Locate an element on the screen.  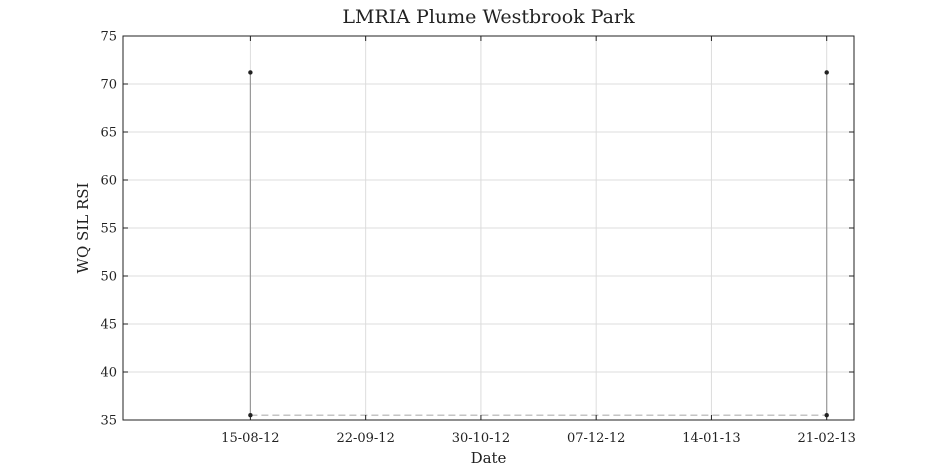
x-tick-label: 15-08-12 is located at coordinates (250, 438).